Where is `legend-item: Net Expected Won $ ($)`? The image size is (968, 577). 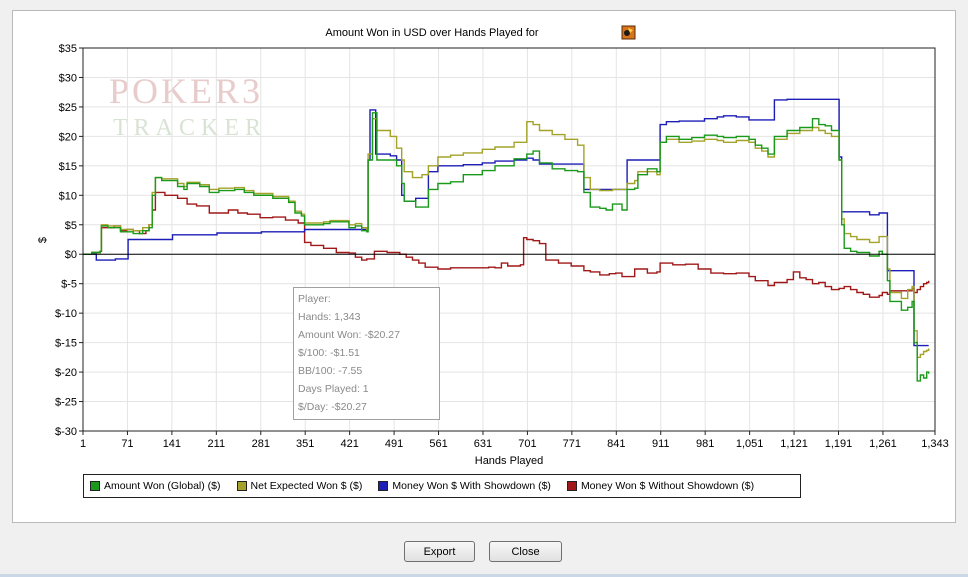
legend-item: Net Expected Won $ ($) is located at coordinates (299, 486).